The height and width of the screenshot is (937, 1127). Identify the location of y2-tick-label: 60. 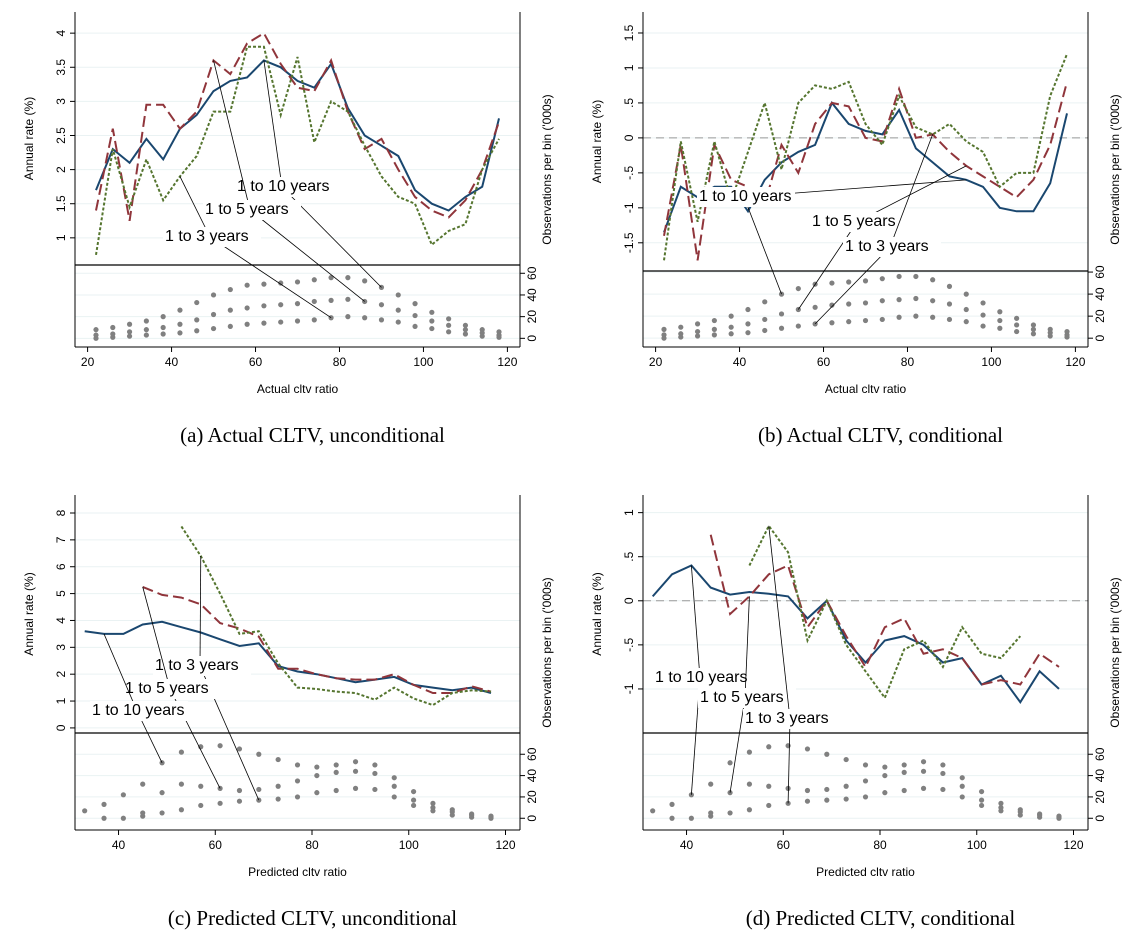
(532, 273).